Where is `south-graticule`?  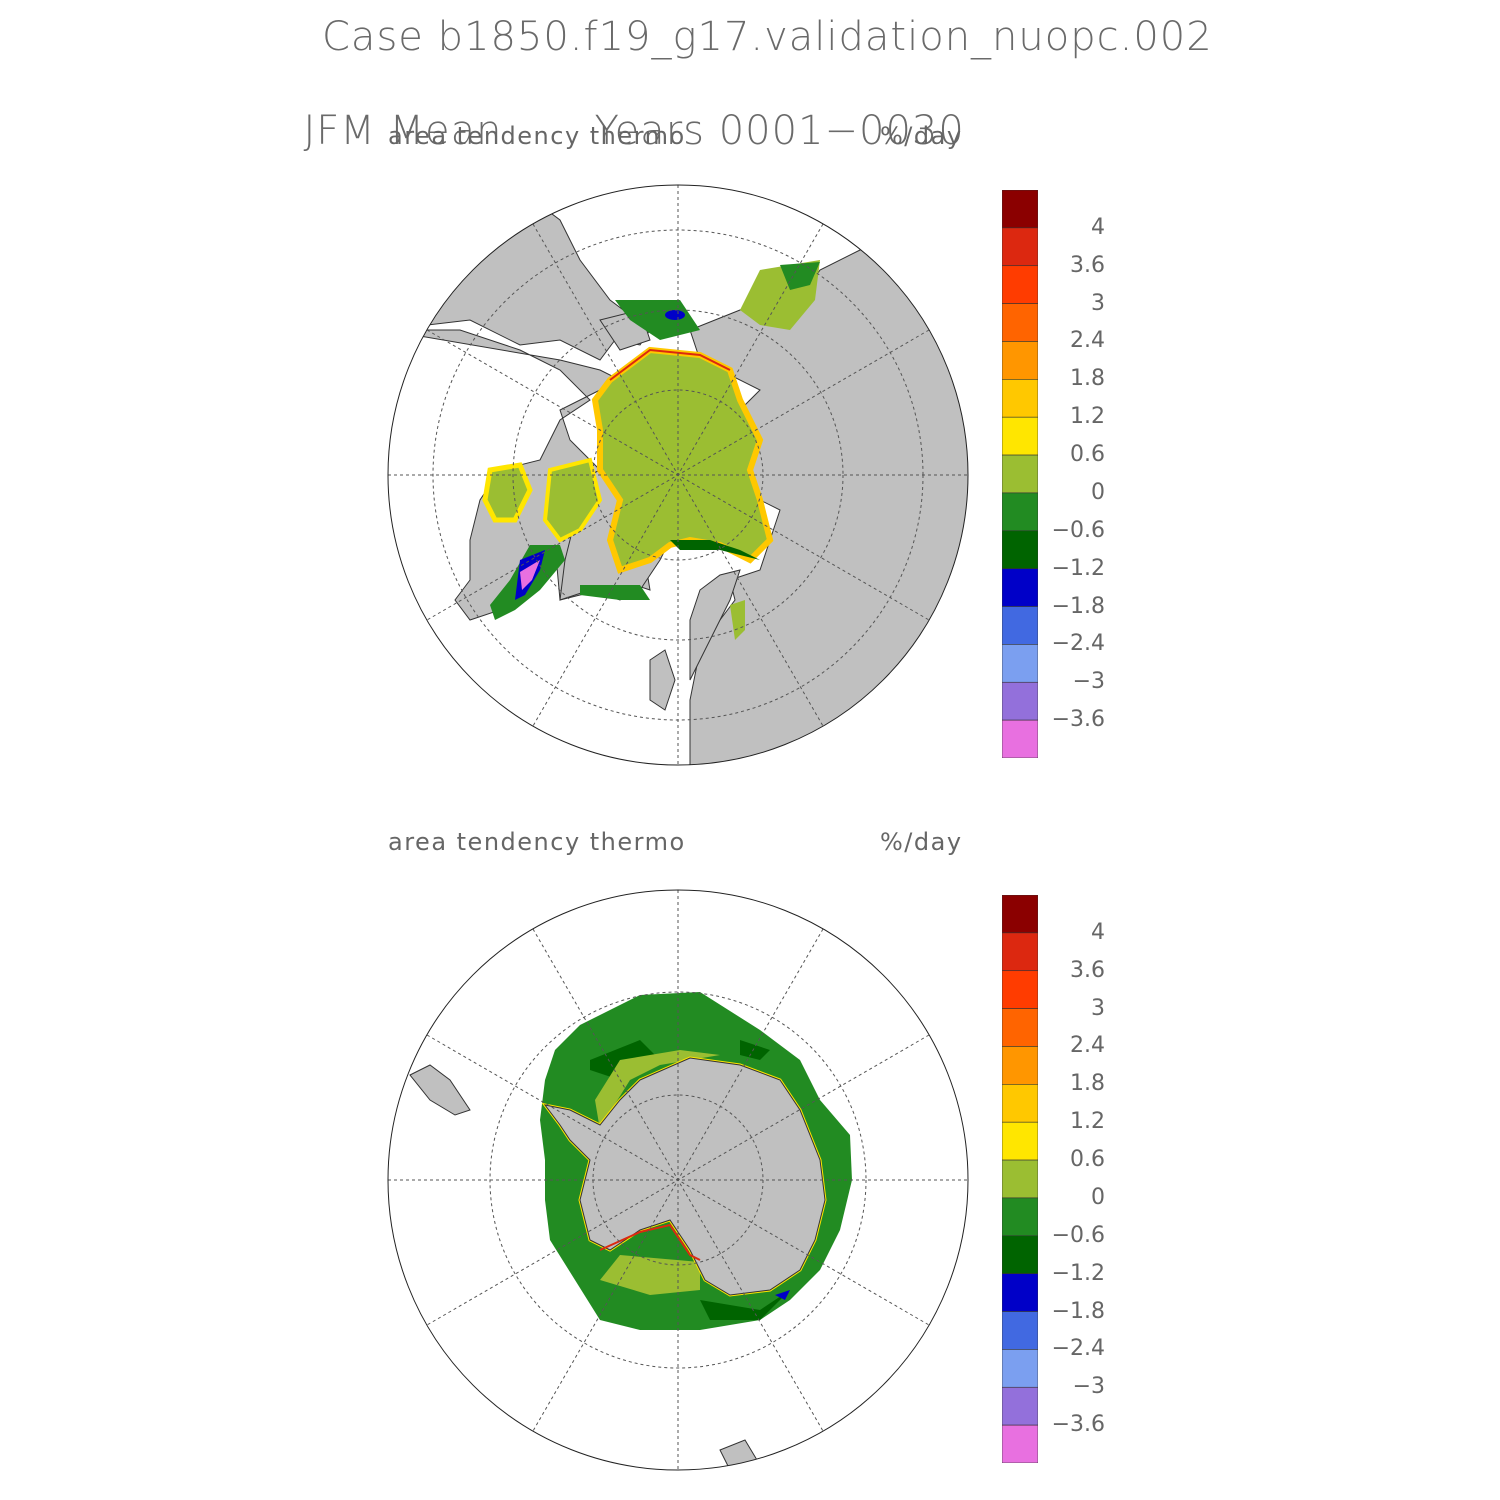 south-graticule is located at coordinates (678, 1180).